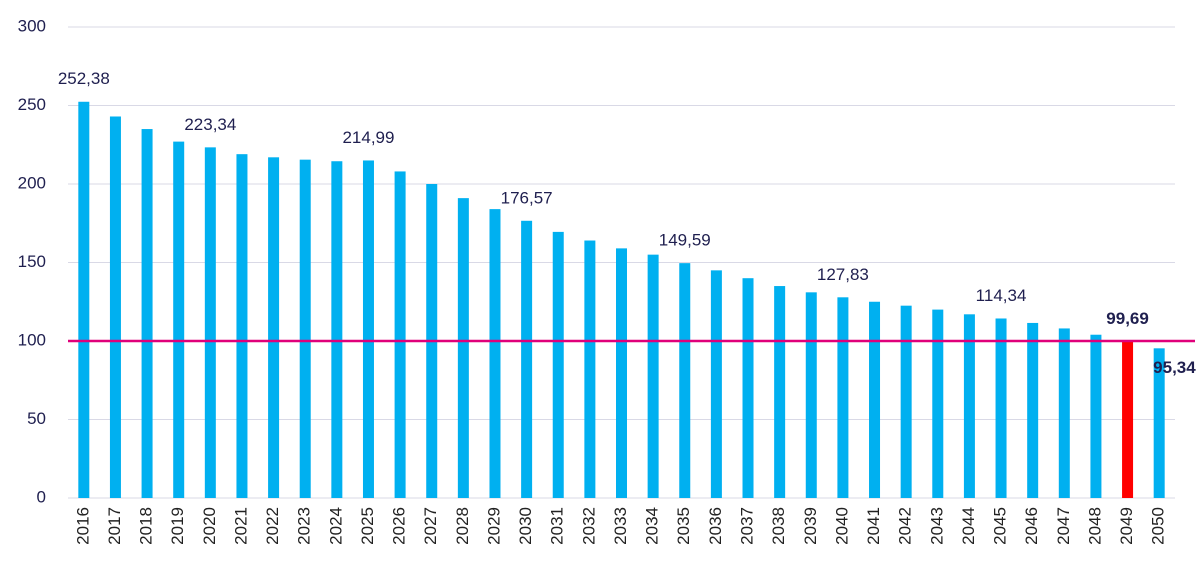 The image size is (1196, 561). What do you see at coordinates (210, 124) in the screenshot?
I see `data-label: 223,34` at bounding box center [210, 124].